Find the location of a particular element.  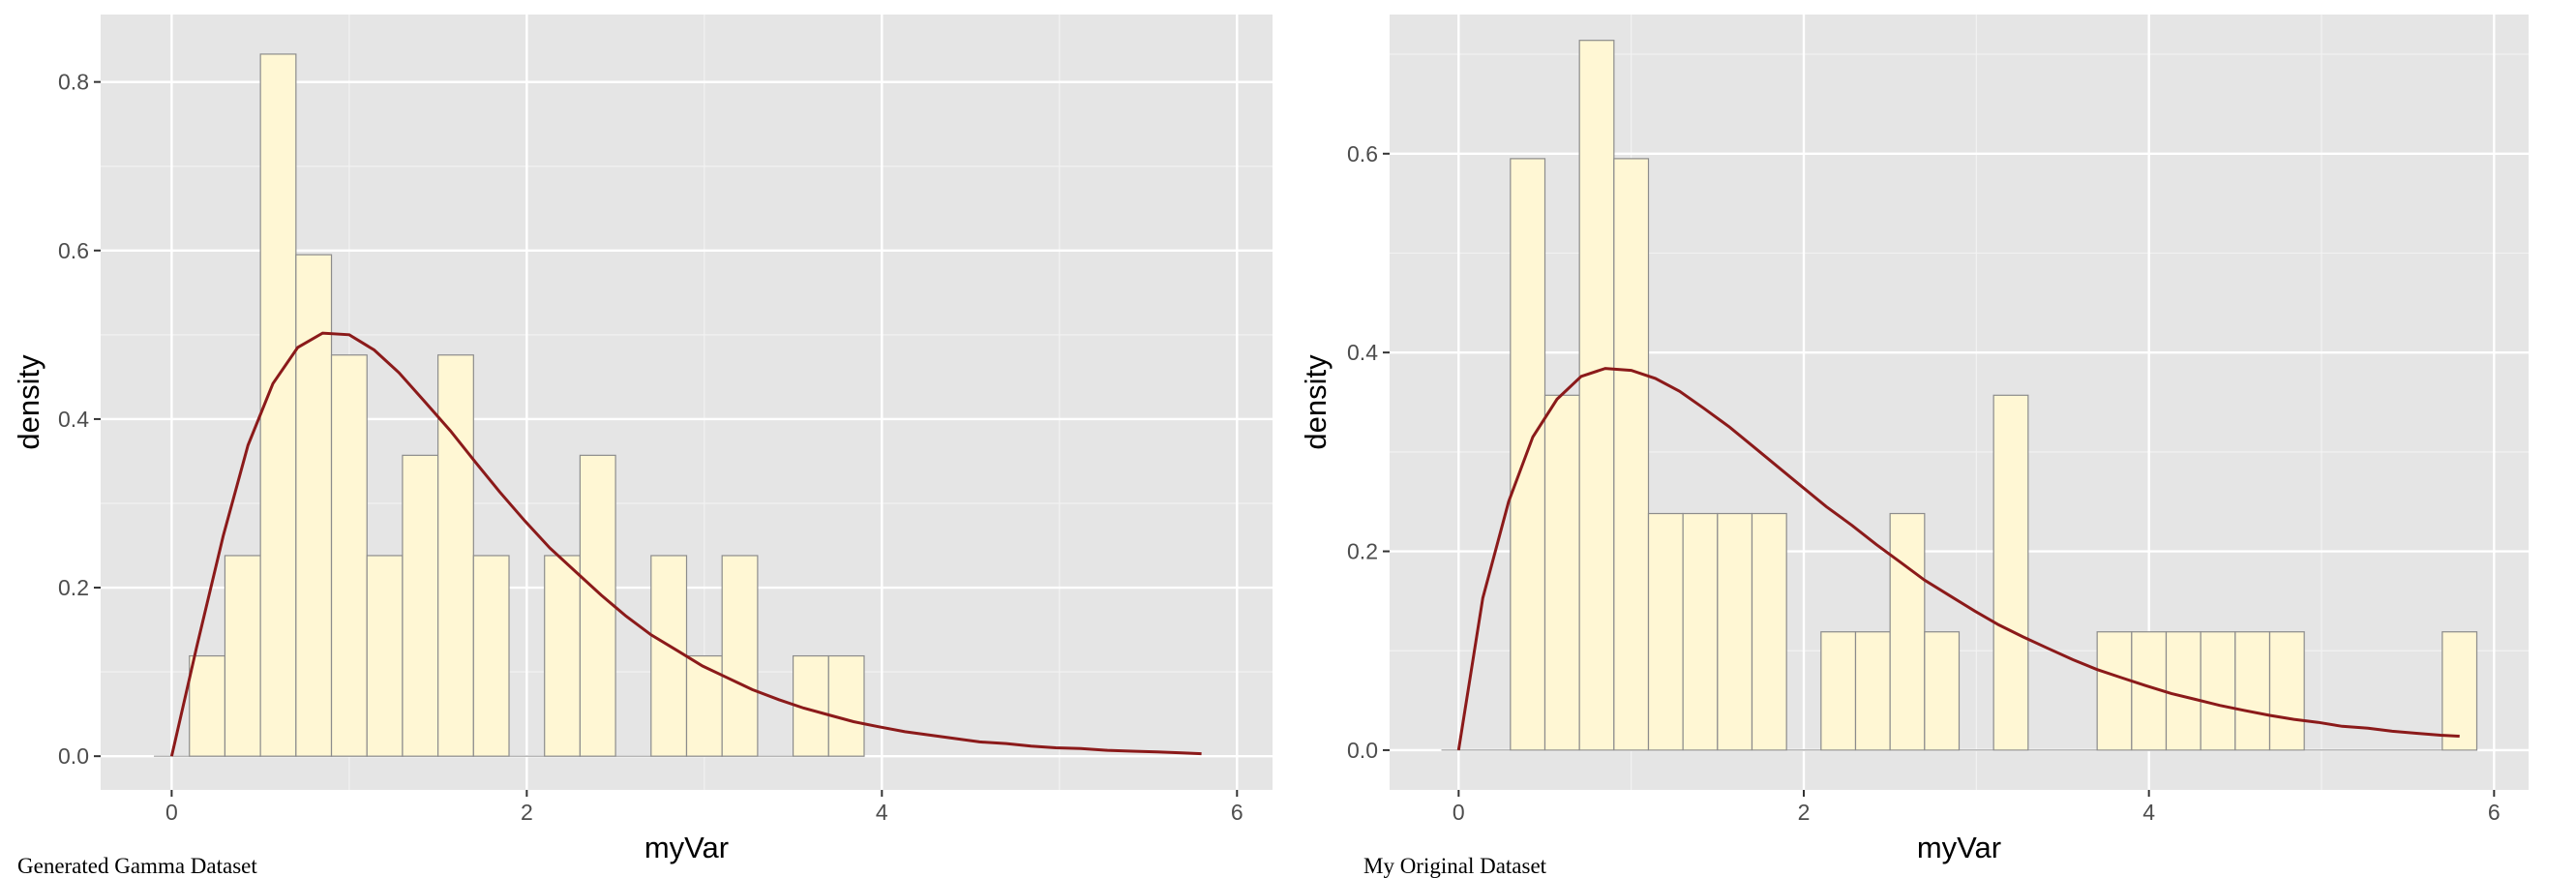

chart-caption: My Original Dataset is located at coordinates (1455, 866).